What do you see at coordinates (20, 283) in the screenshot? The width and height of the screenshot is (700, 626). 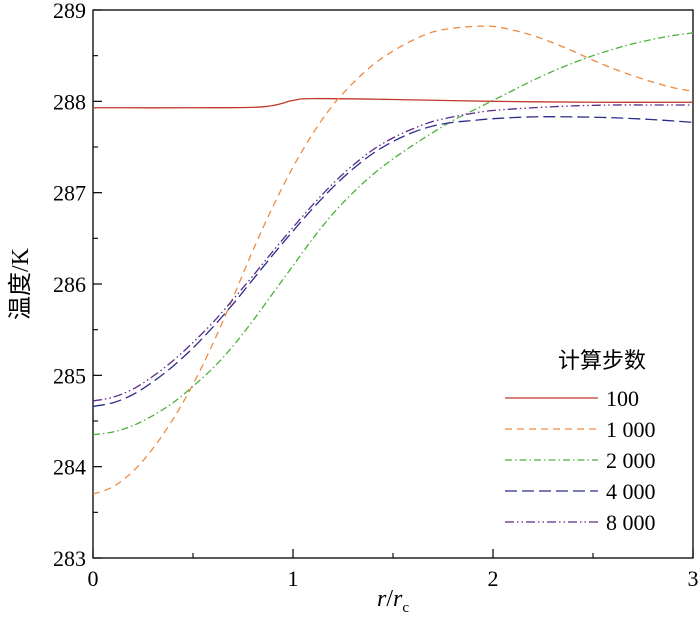 I see `y-axis-label: 温度/K` at bounding box center [20, 283].